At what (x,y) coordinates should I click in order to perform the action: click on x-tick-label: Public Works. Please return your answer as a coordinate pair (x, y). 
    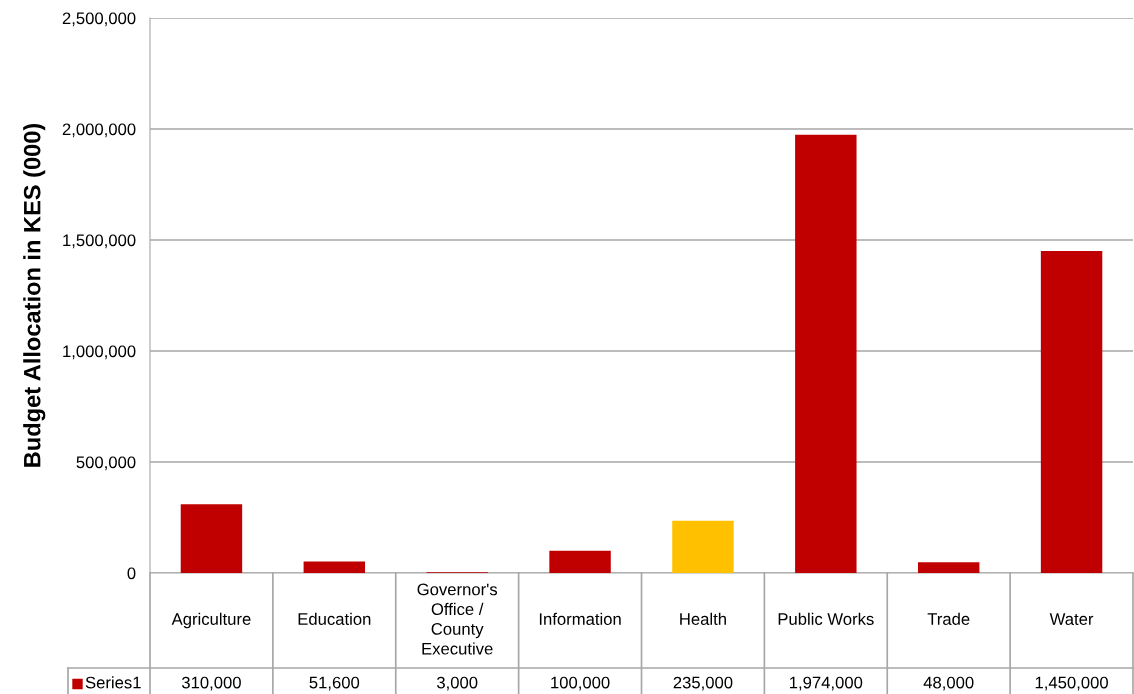
    Looking at the image, I should click on (826, 618).